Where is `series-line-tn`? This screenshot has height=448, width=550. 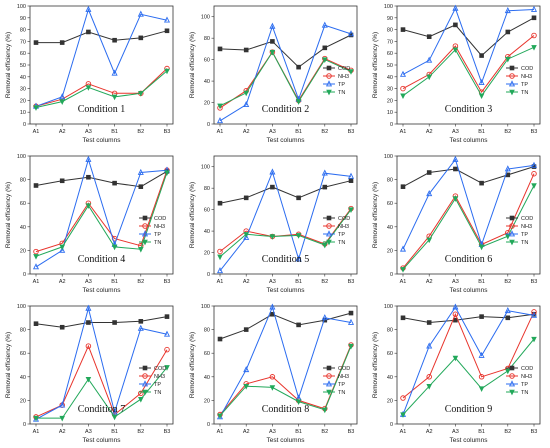
series-line-tn is located at coordinates (285, 381).